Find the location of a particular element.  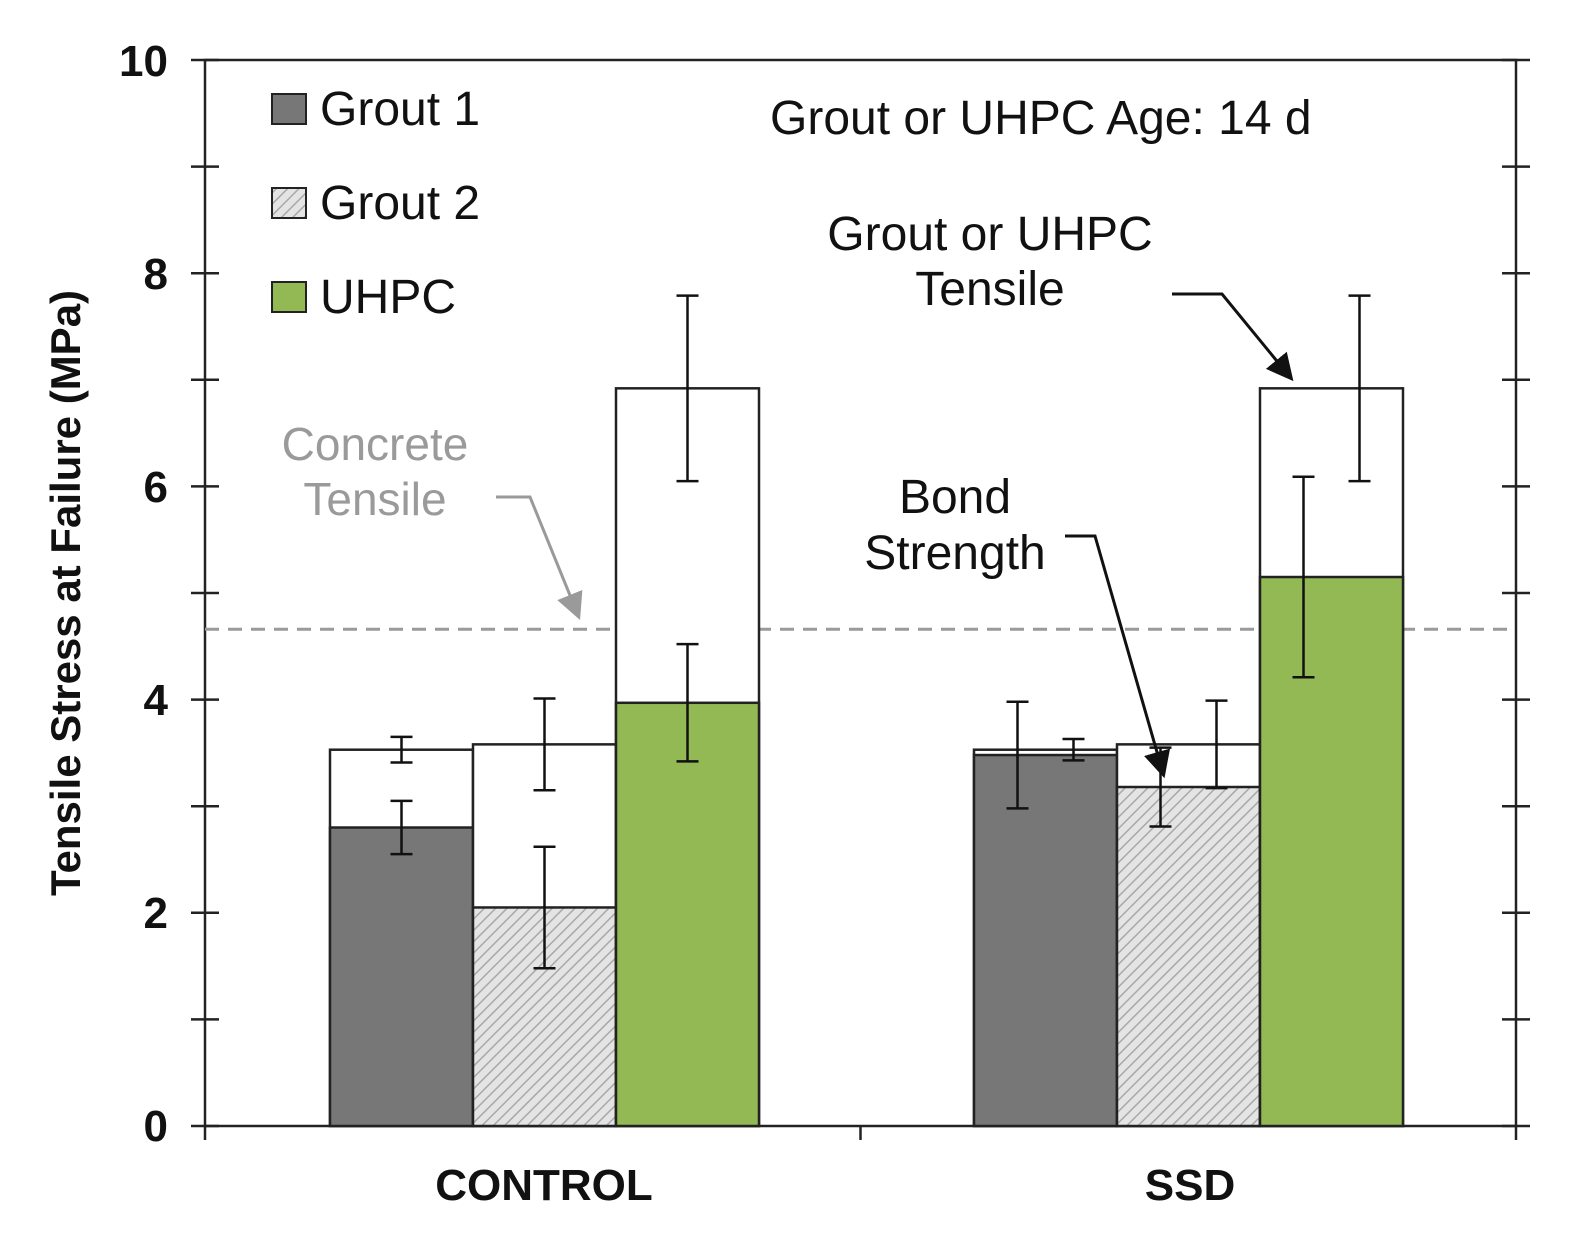

concrete-tensile-arrow is located at coordinates (539, 558).